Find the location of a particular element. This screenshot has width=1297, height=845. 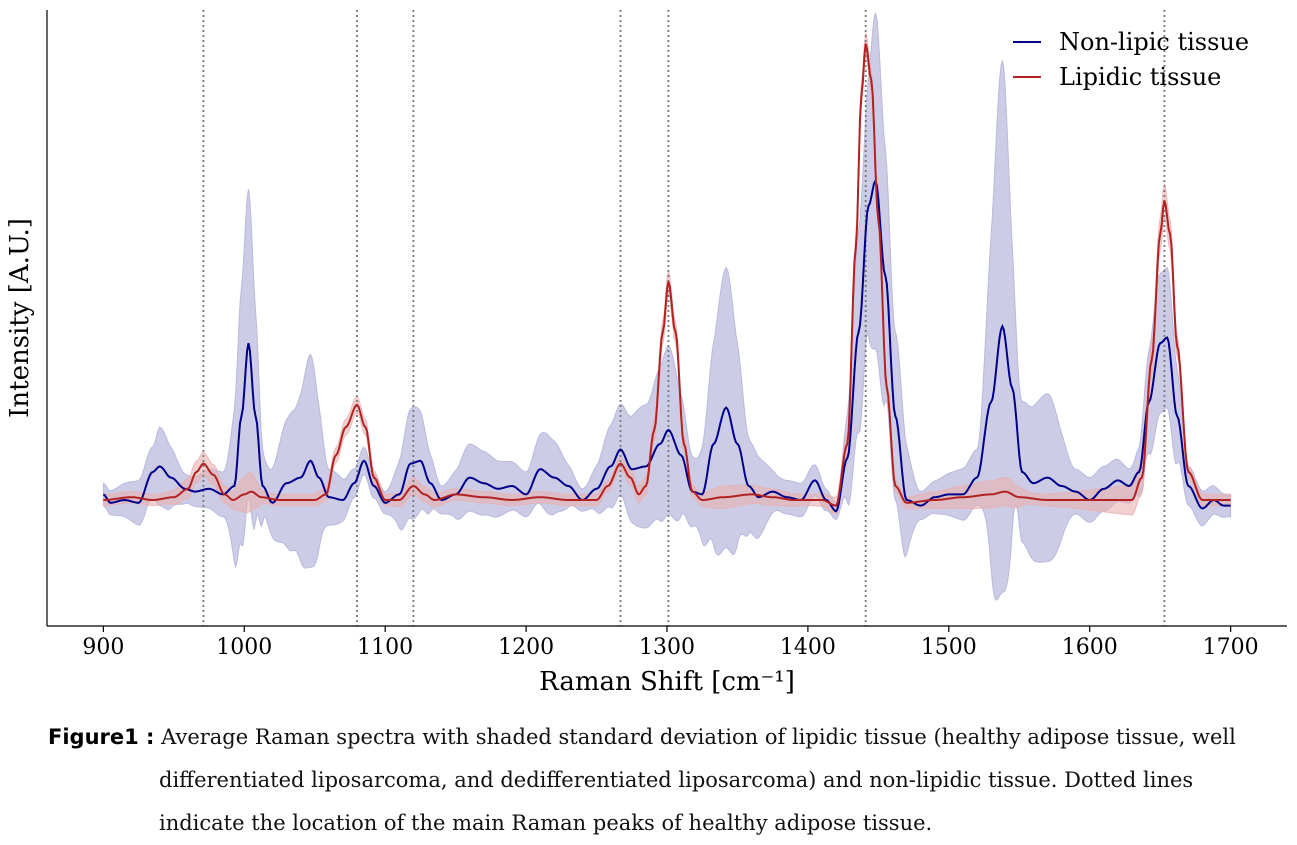

x-tick-label: 1500 is located at coordinates (949, 647).